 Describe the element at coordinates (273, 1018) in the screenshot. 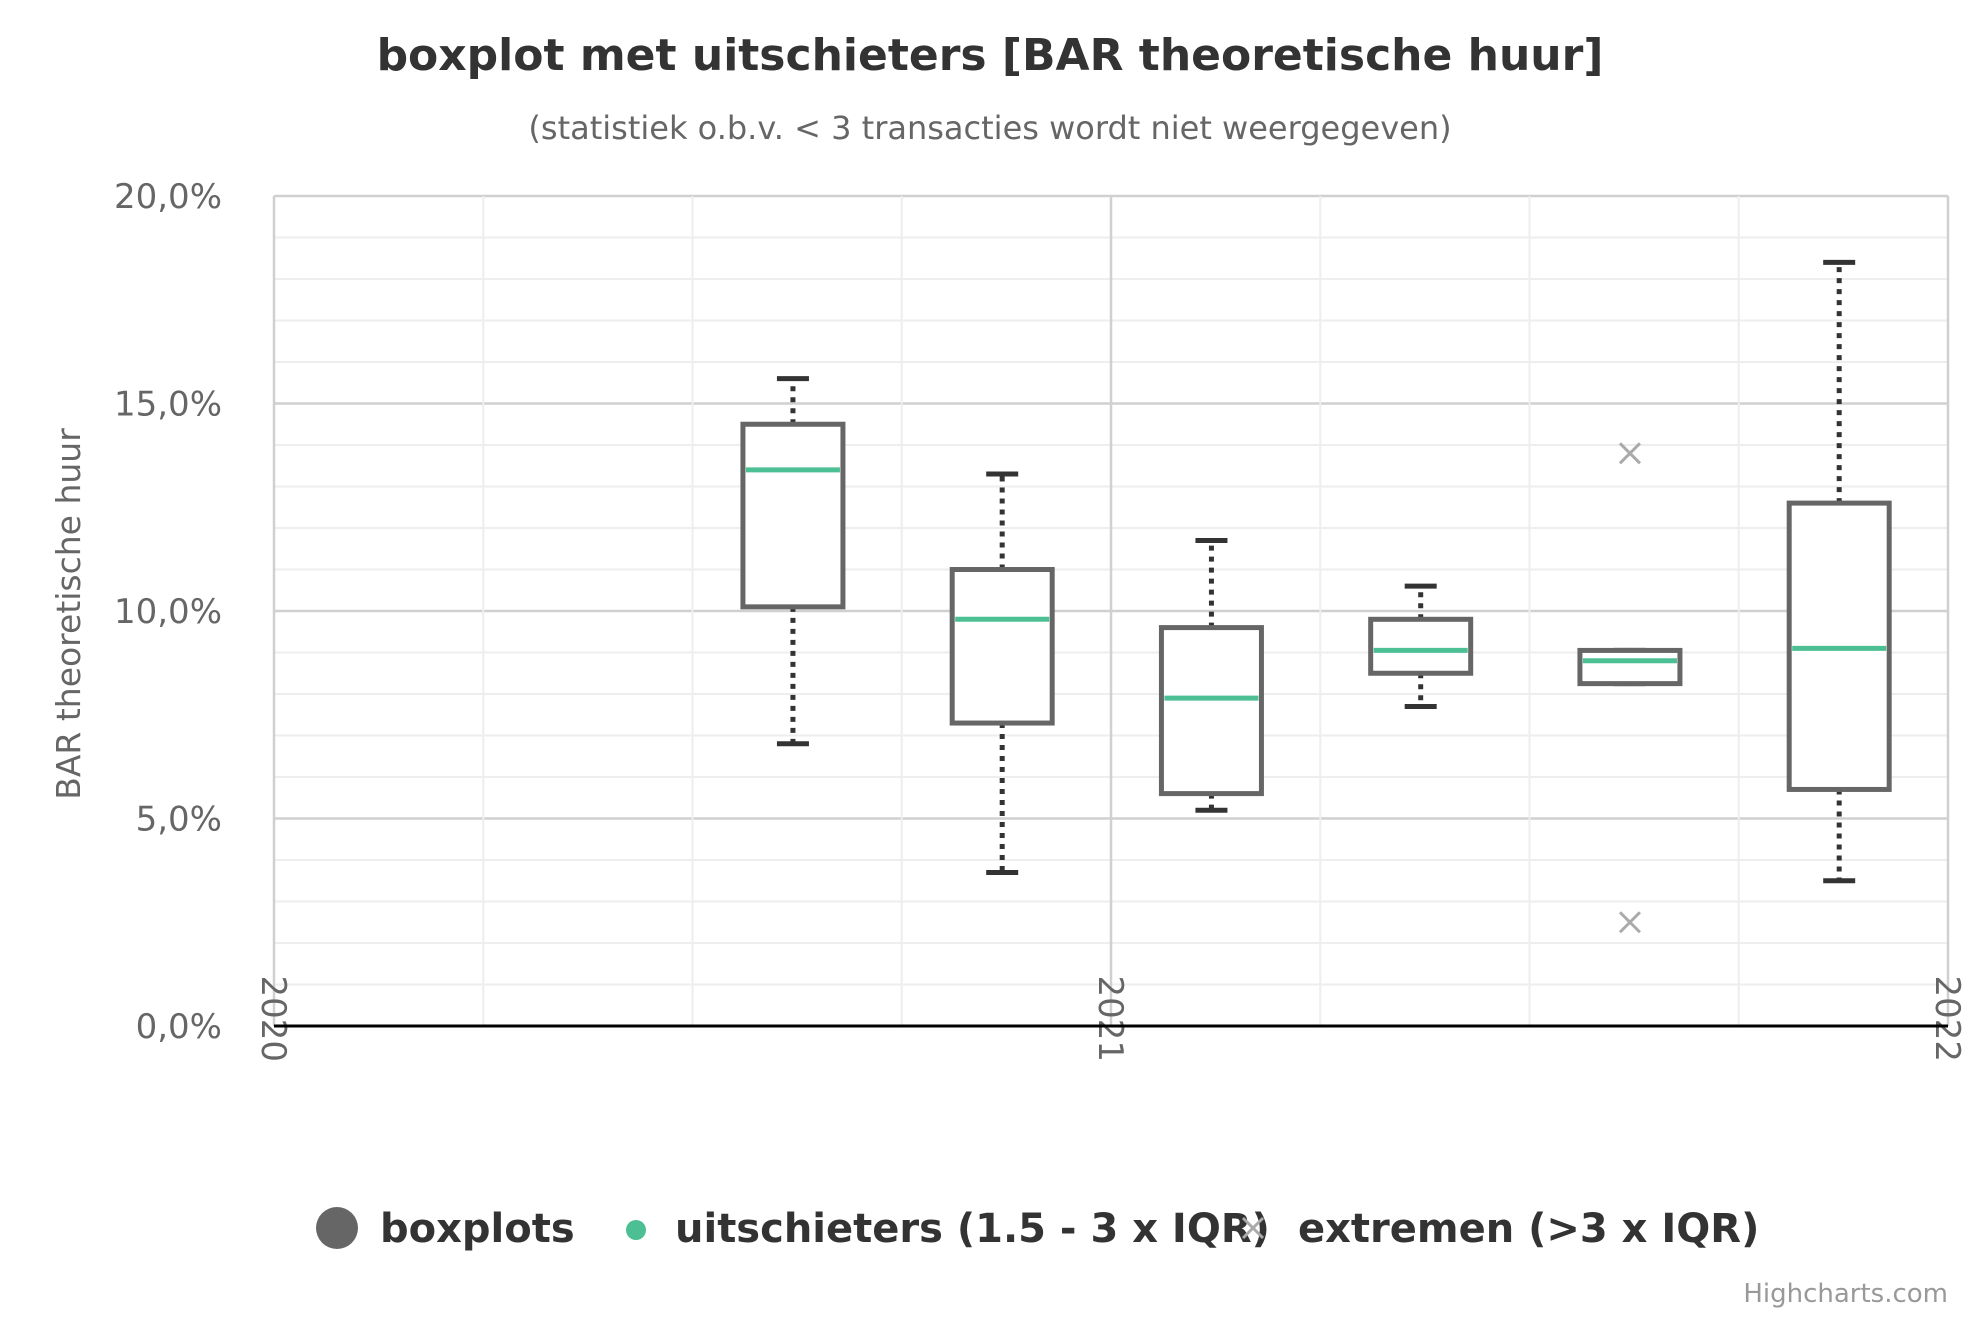

I see `x-tick-label: 2020` at that location.